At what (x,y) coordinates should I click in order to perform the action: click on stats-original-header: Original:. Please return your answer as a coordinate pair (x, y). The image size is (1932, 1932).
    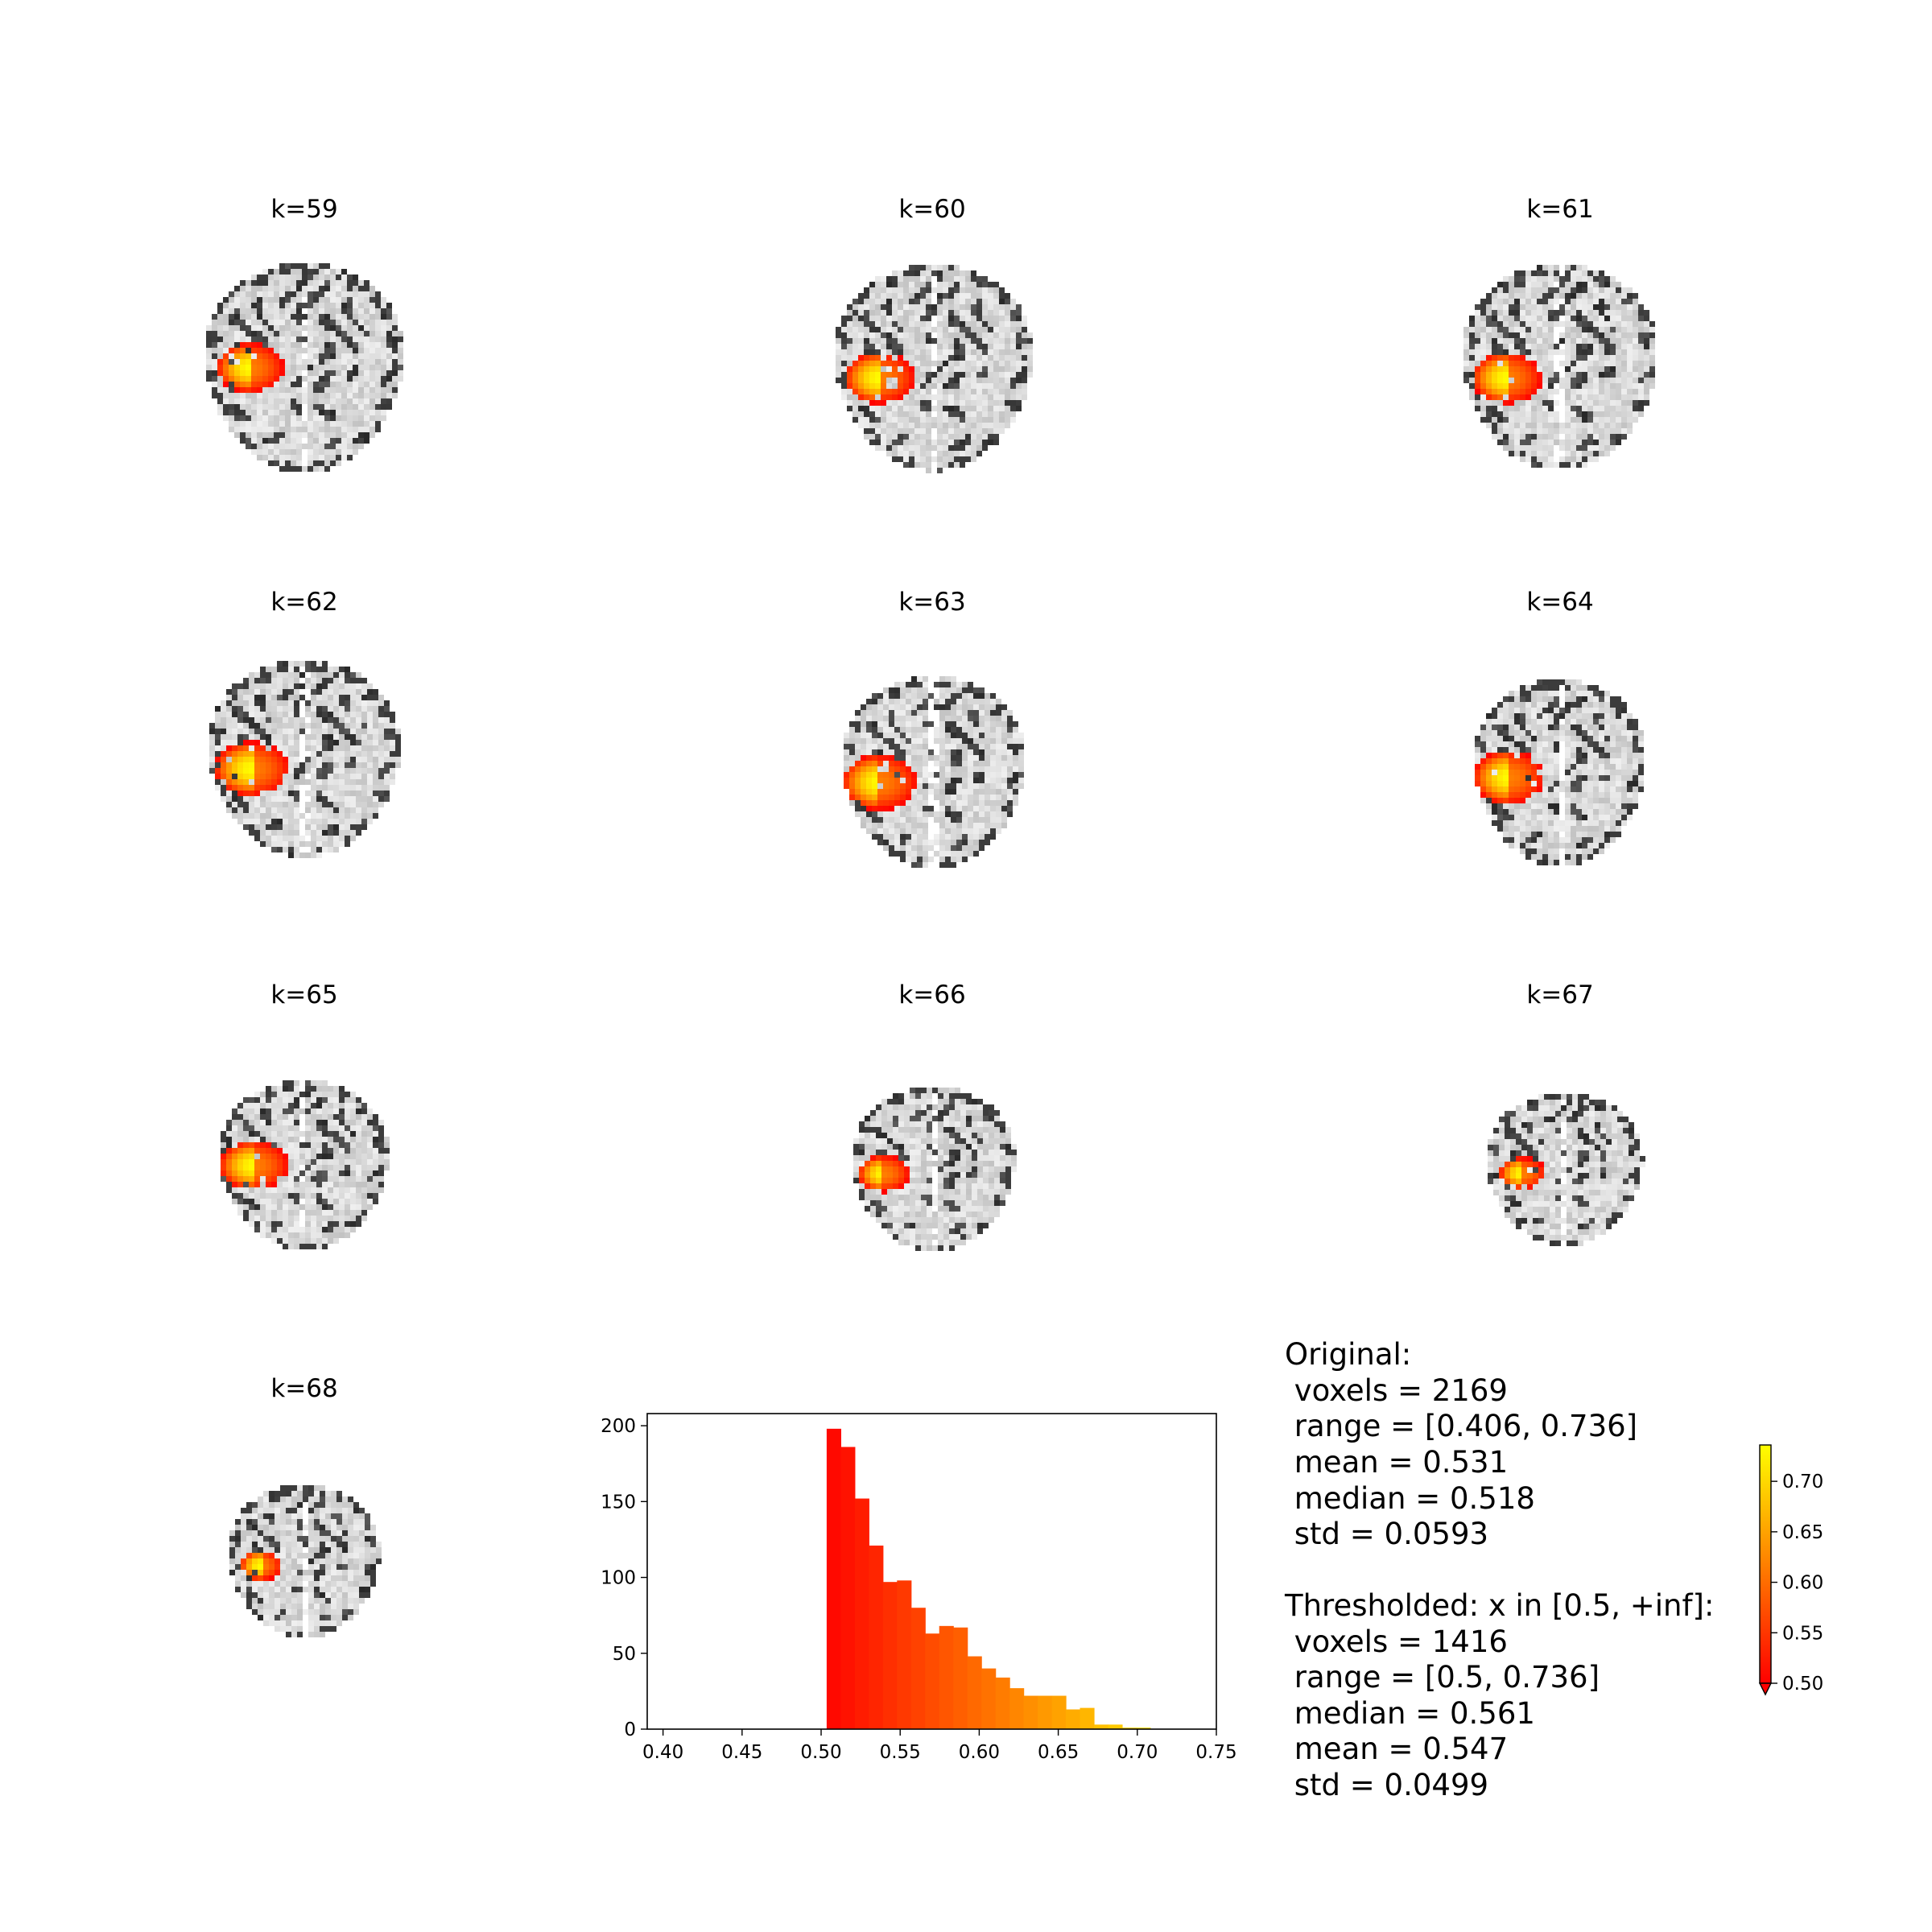
    Looking at the image, I should click on (1348, 1354).